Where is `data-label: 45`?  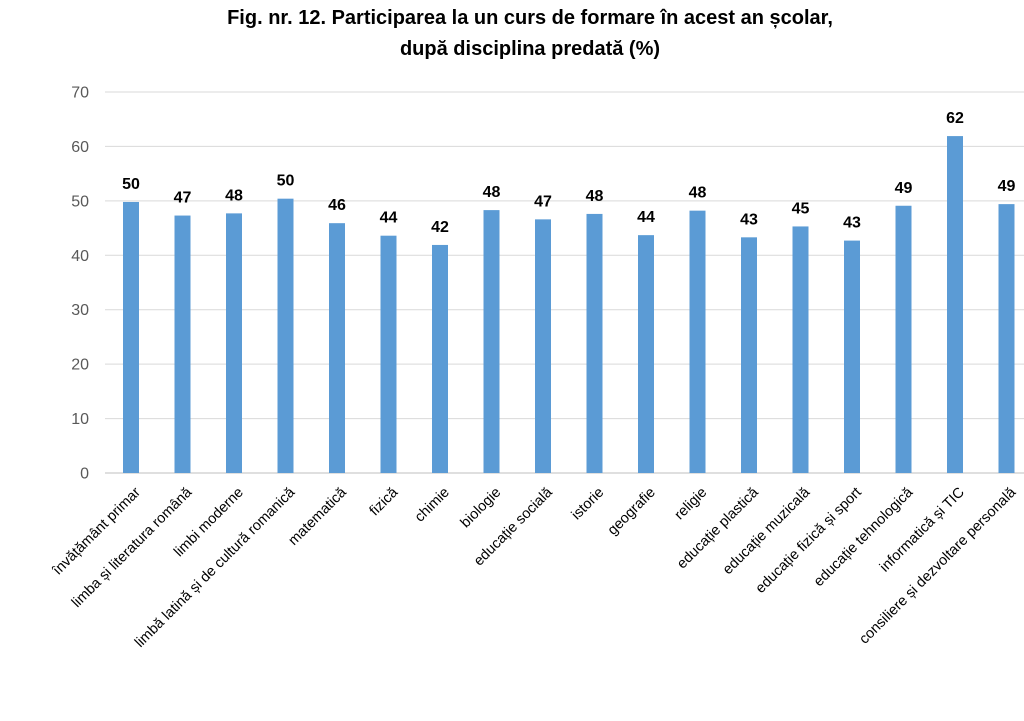 data-label: 45 is located at coordinates (801, 208).